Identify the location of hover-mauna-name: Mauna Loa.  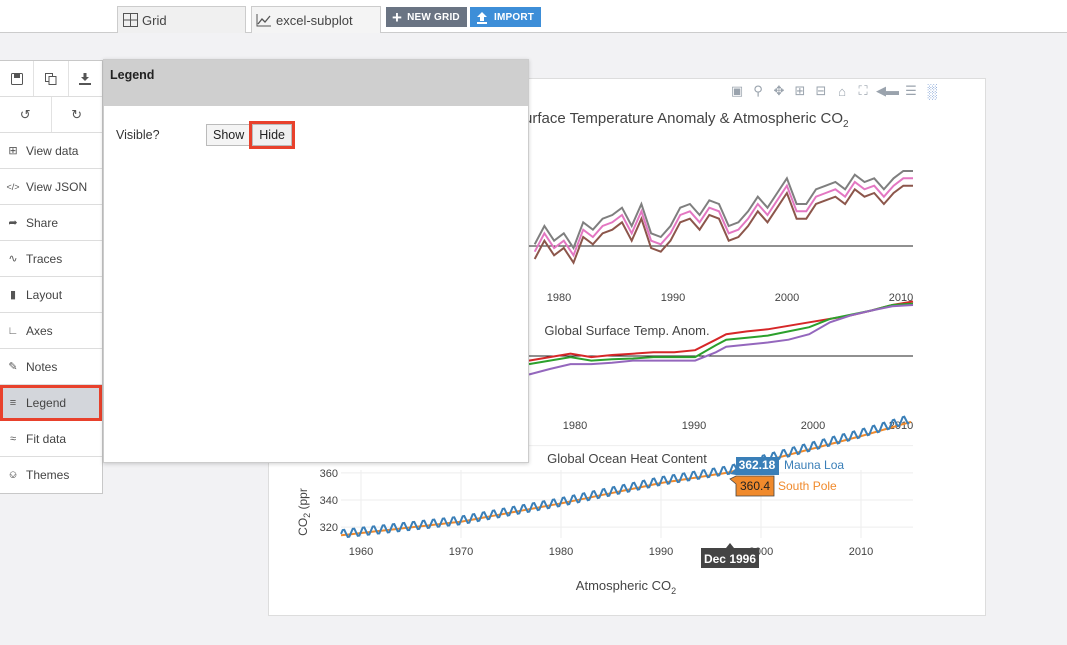
(814, 465).